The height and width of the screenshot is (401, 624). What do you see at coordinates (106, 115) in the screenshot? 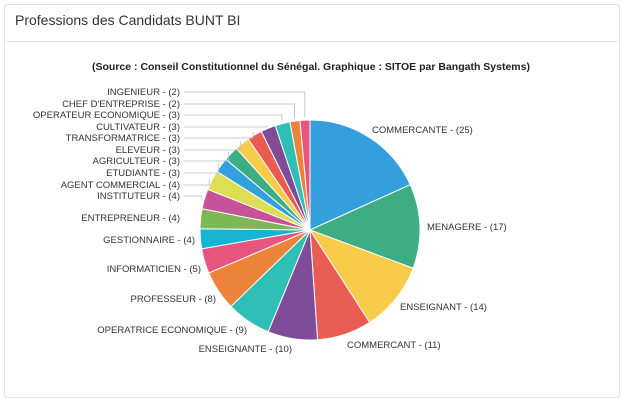
I see `data-label: OPERATEUR ECONOMIQUE - (3)` at bounding box center [106, 115].